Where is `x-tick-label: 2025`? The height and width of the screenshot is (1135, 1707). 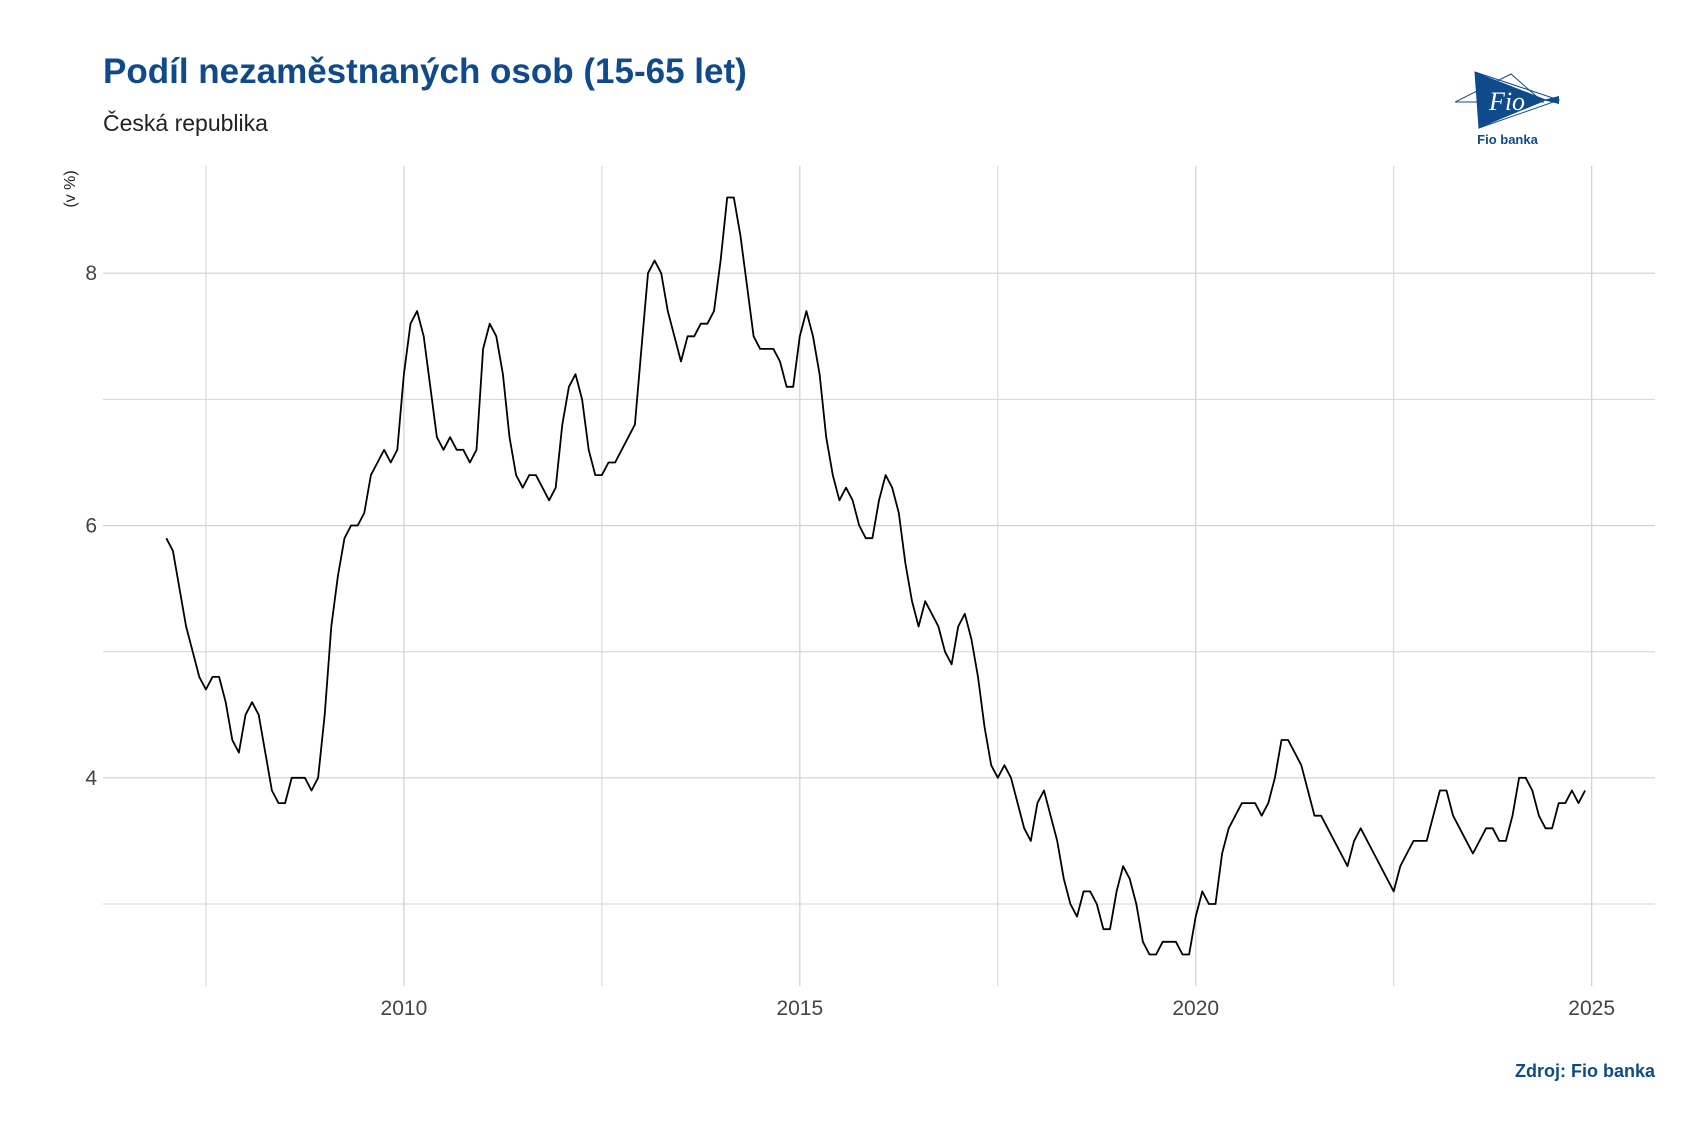
x-tick-label: 2025 is located at coordinates (1591, 1008).